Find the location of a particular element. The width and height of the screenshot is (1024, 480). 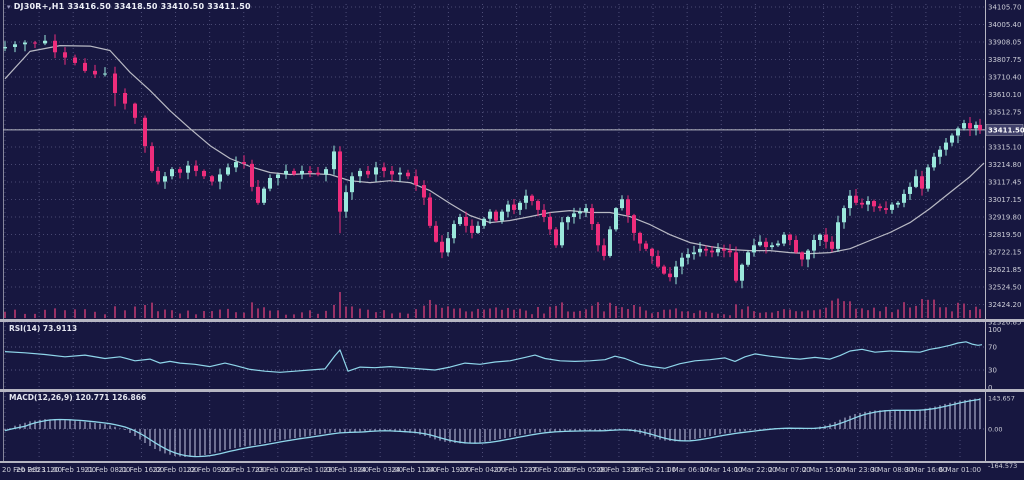

time-label: 27 Feb 04:00 is located at coordinates (482, 470).